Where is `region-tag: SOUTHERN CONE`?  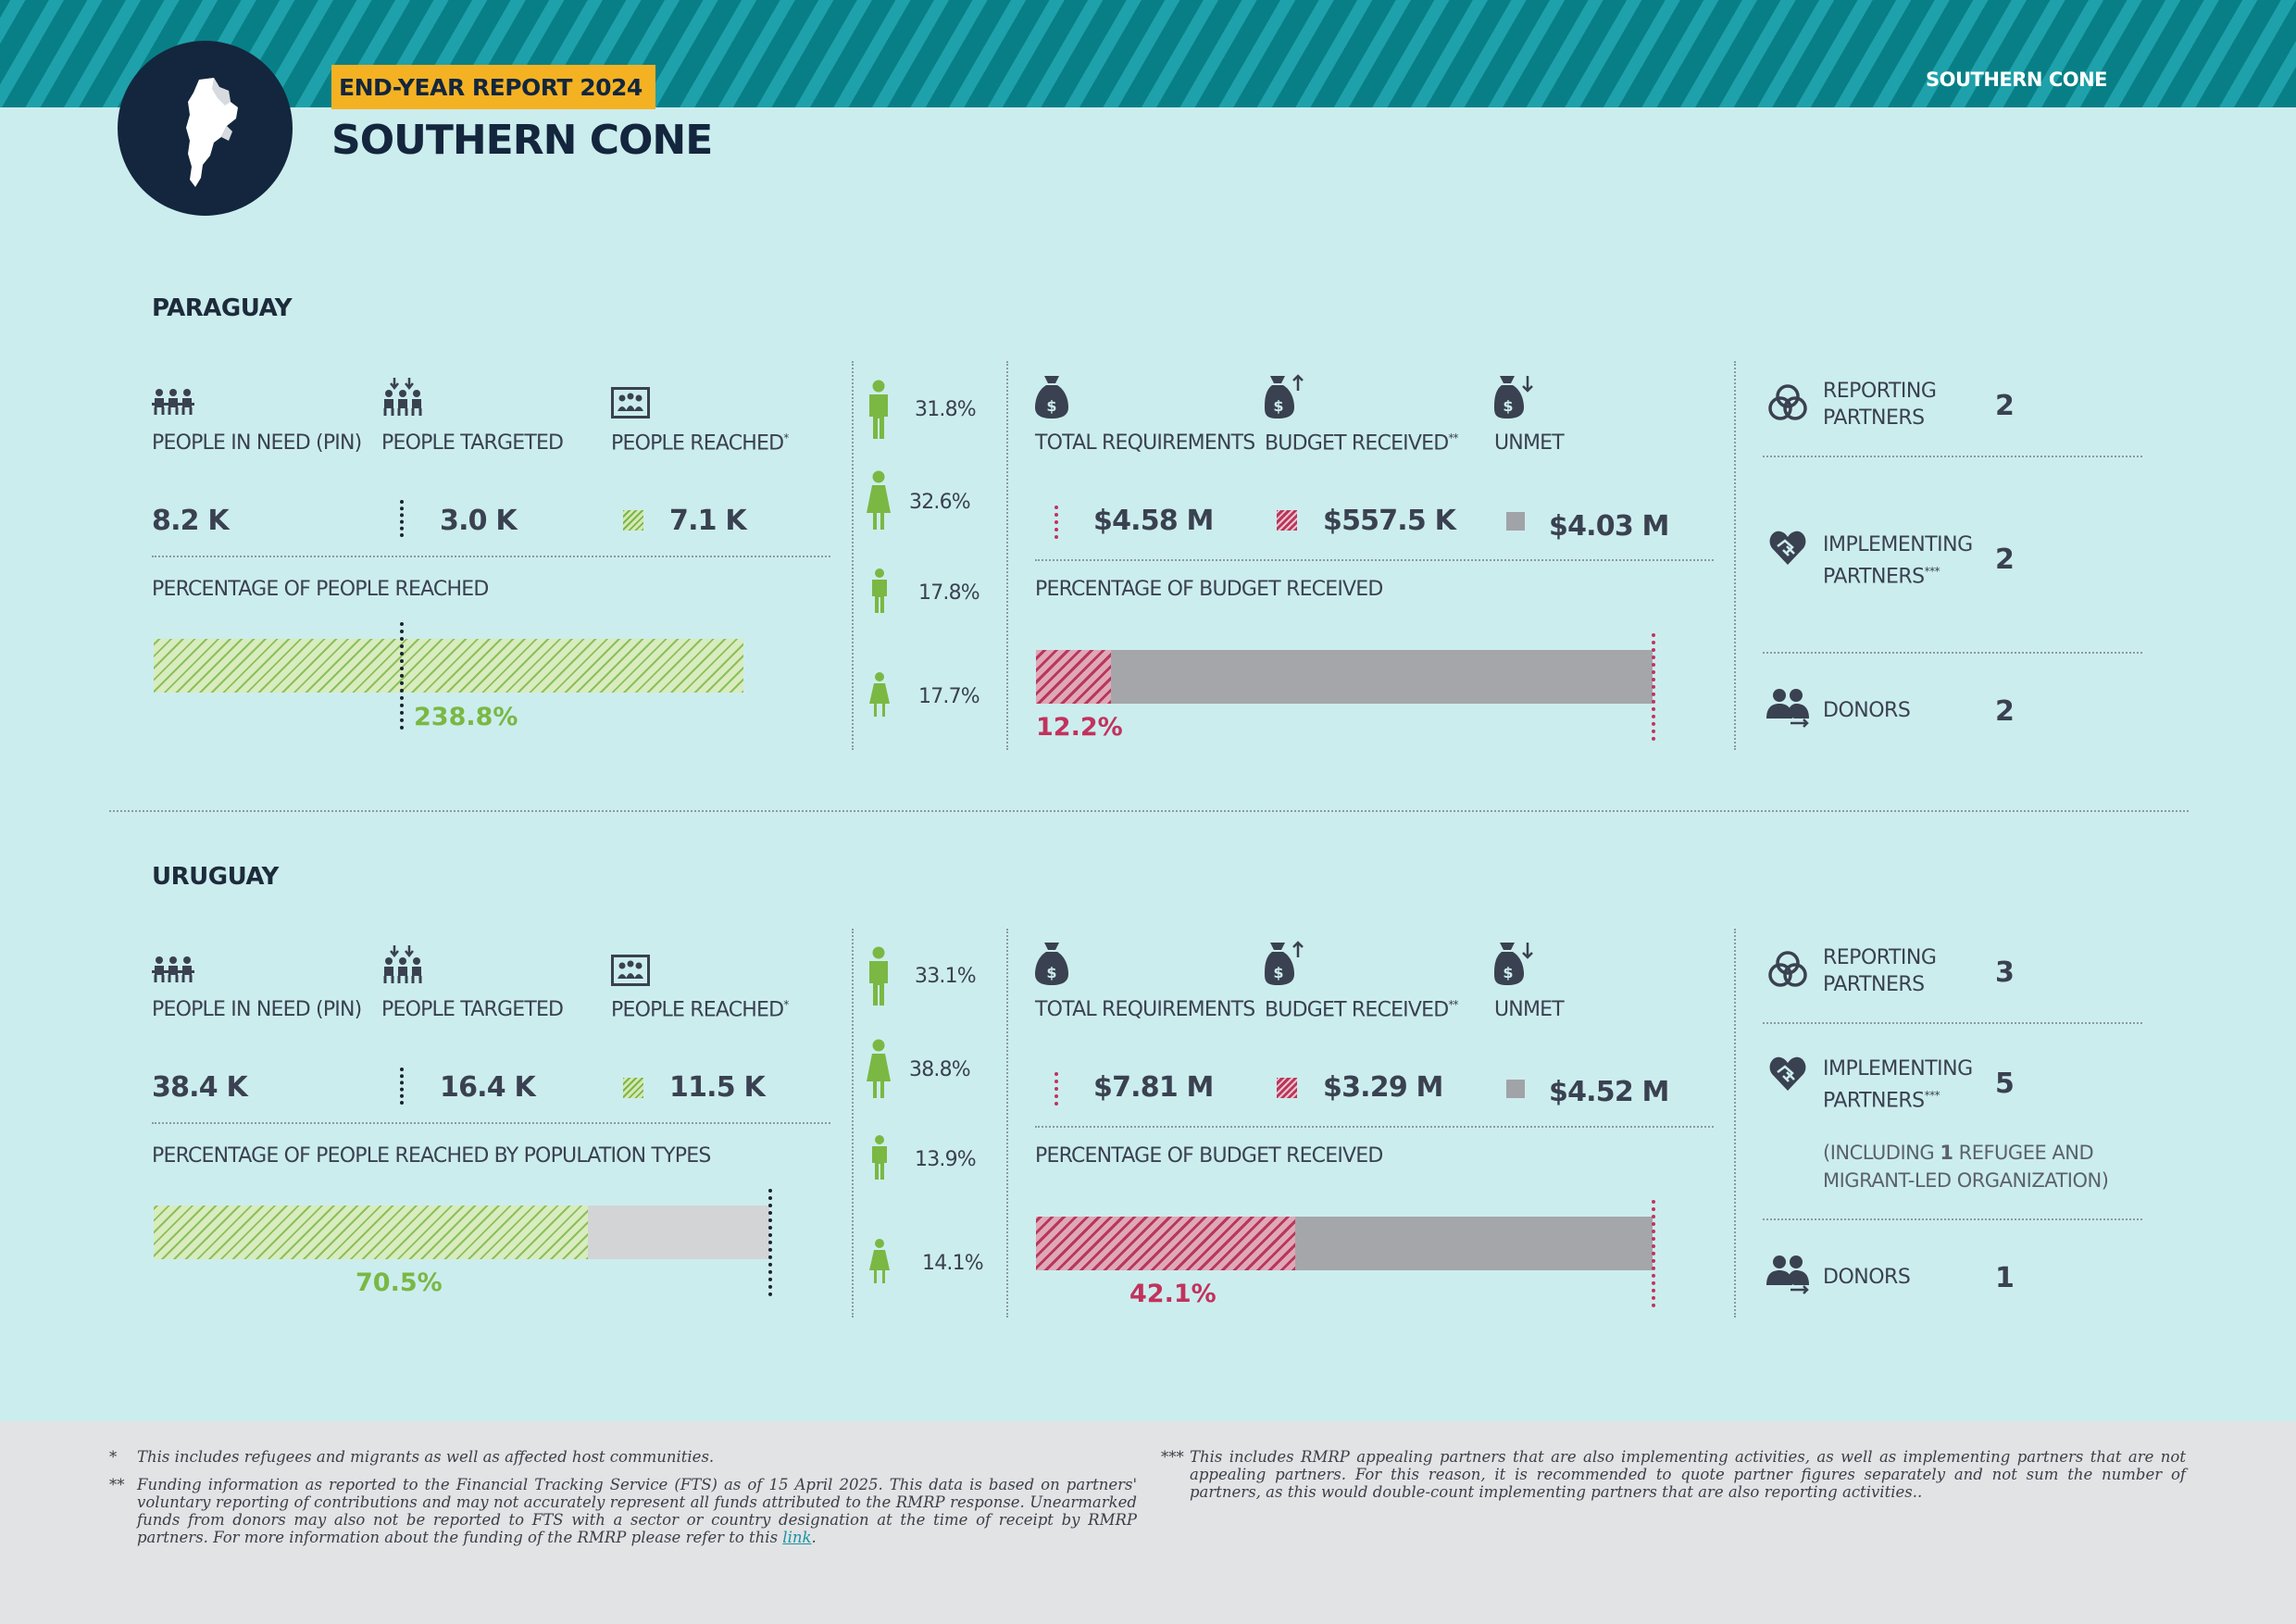
region-tag: SOUTHERN CONE is located at coordinates (2016, 80).